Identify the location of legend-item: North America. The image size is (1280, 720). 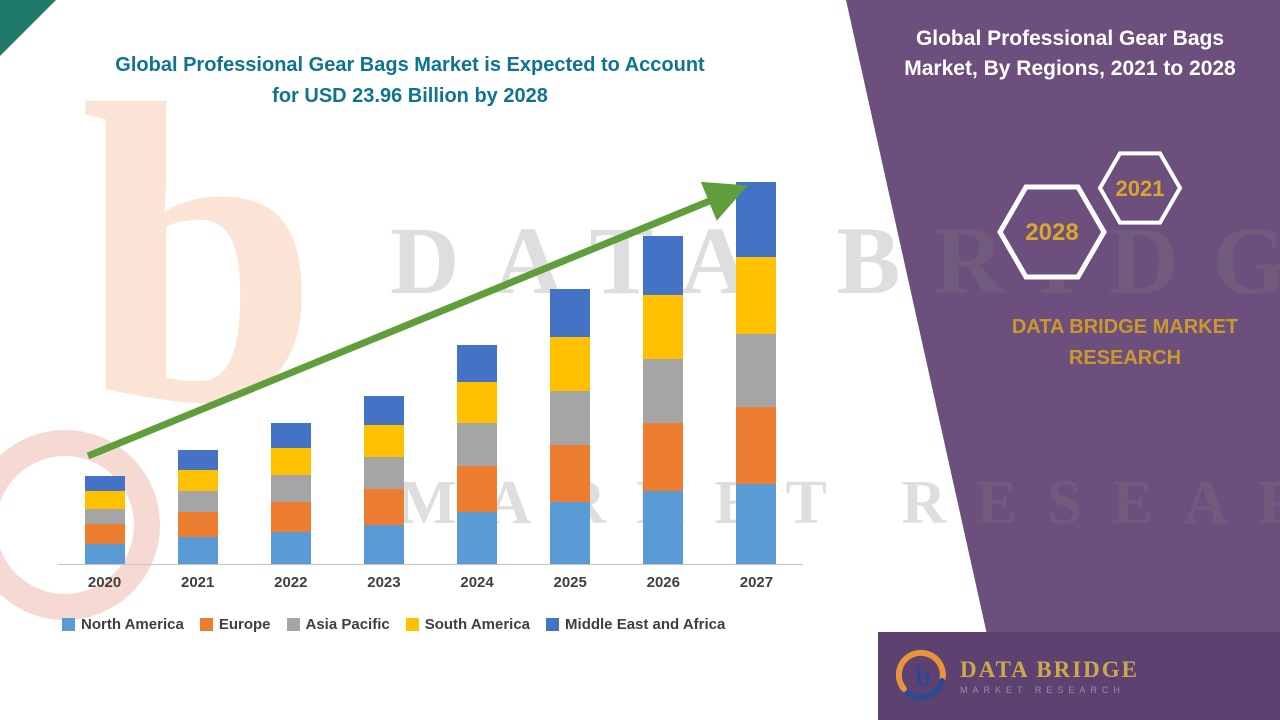
(123, 624).